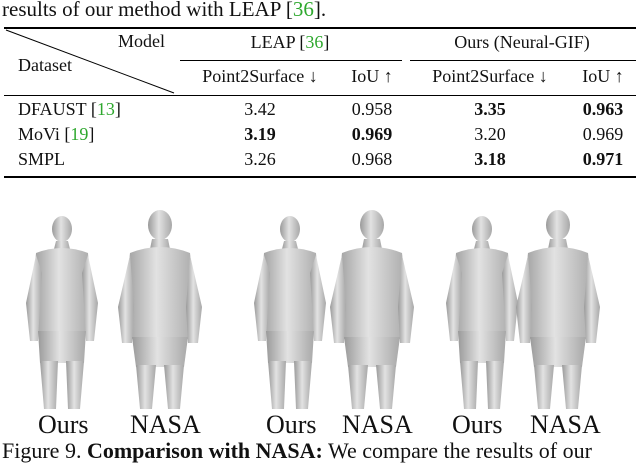  What do you see at coordinates (45, 65) in the screenshot?
I see `dataset-header: Dataset` at bounding box center [45, 65].